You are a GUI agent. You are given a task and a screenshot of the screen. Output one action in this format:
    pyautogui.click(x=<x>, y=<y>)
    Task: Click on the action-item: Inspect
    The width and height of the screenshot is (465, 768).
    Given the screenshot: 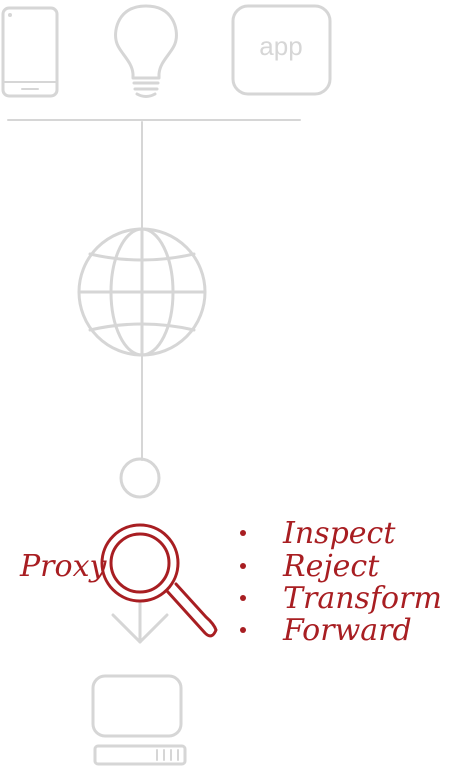 What is the action you would take?
    pyautogui.click(x=318, y=533)
    